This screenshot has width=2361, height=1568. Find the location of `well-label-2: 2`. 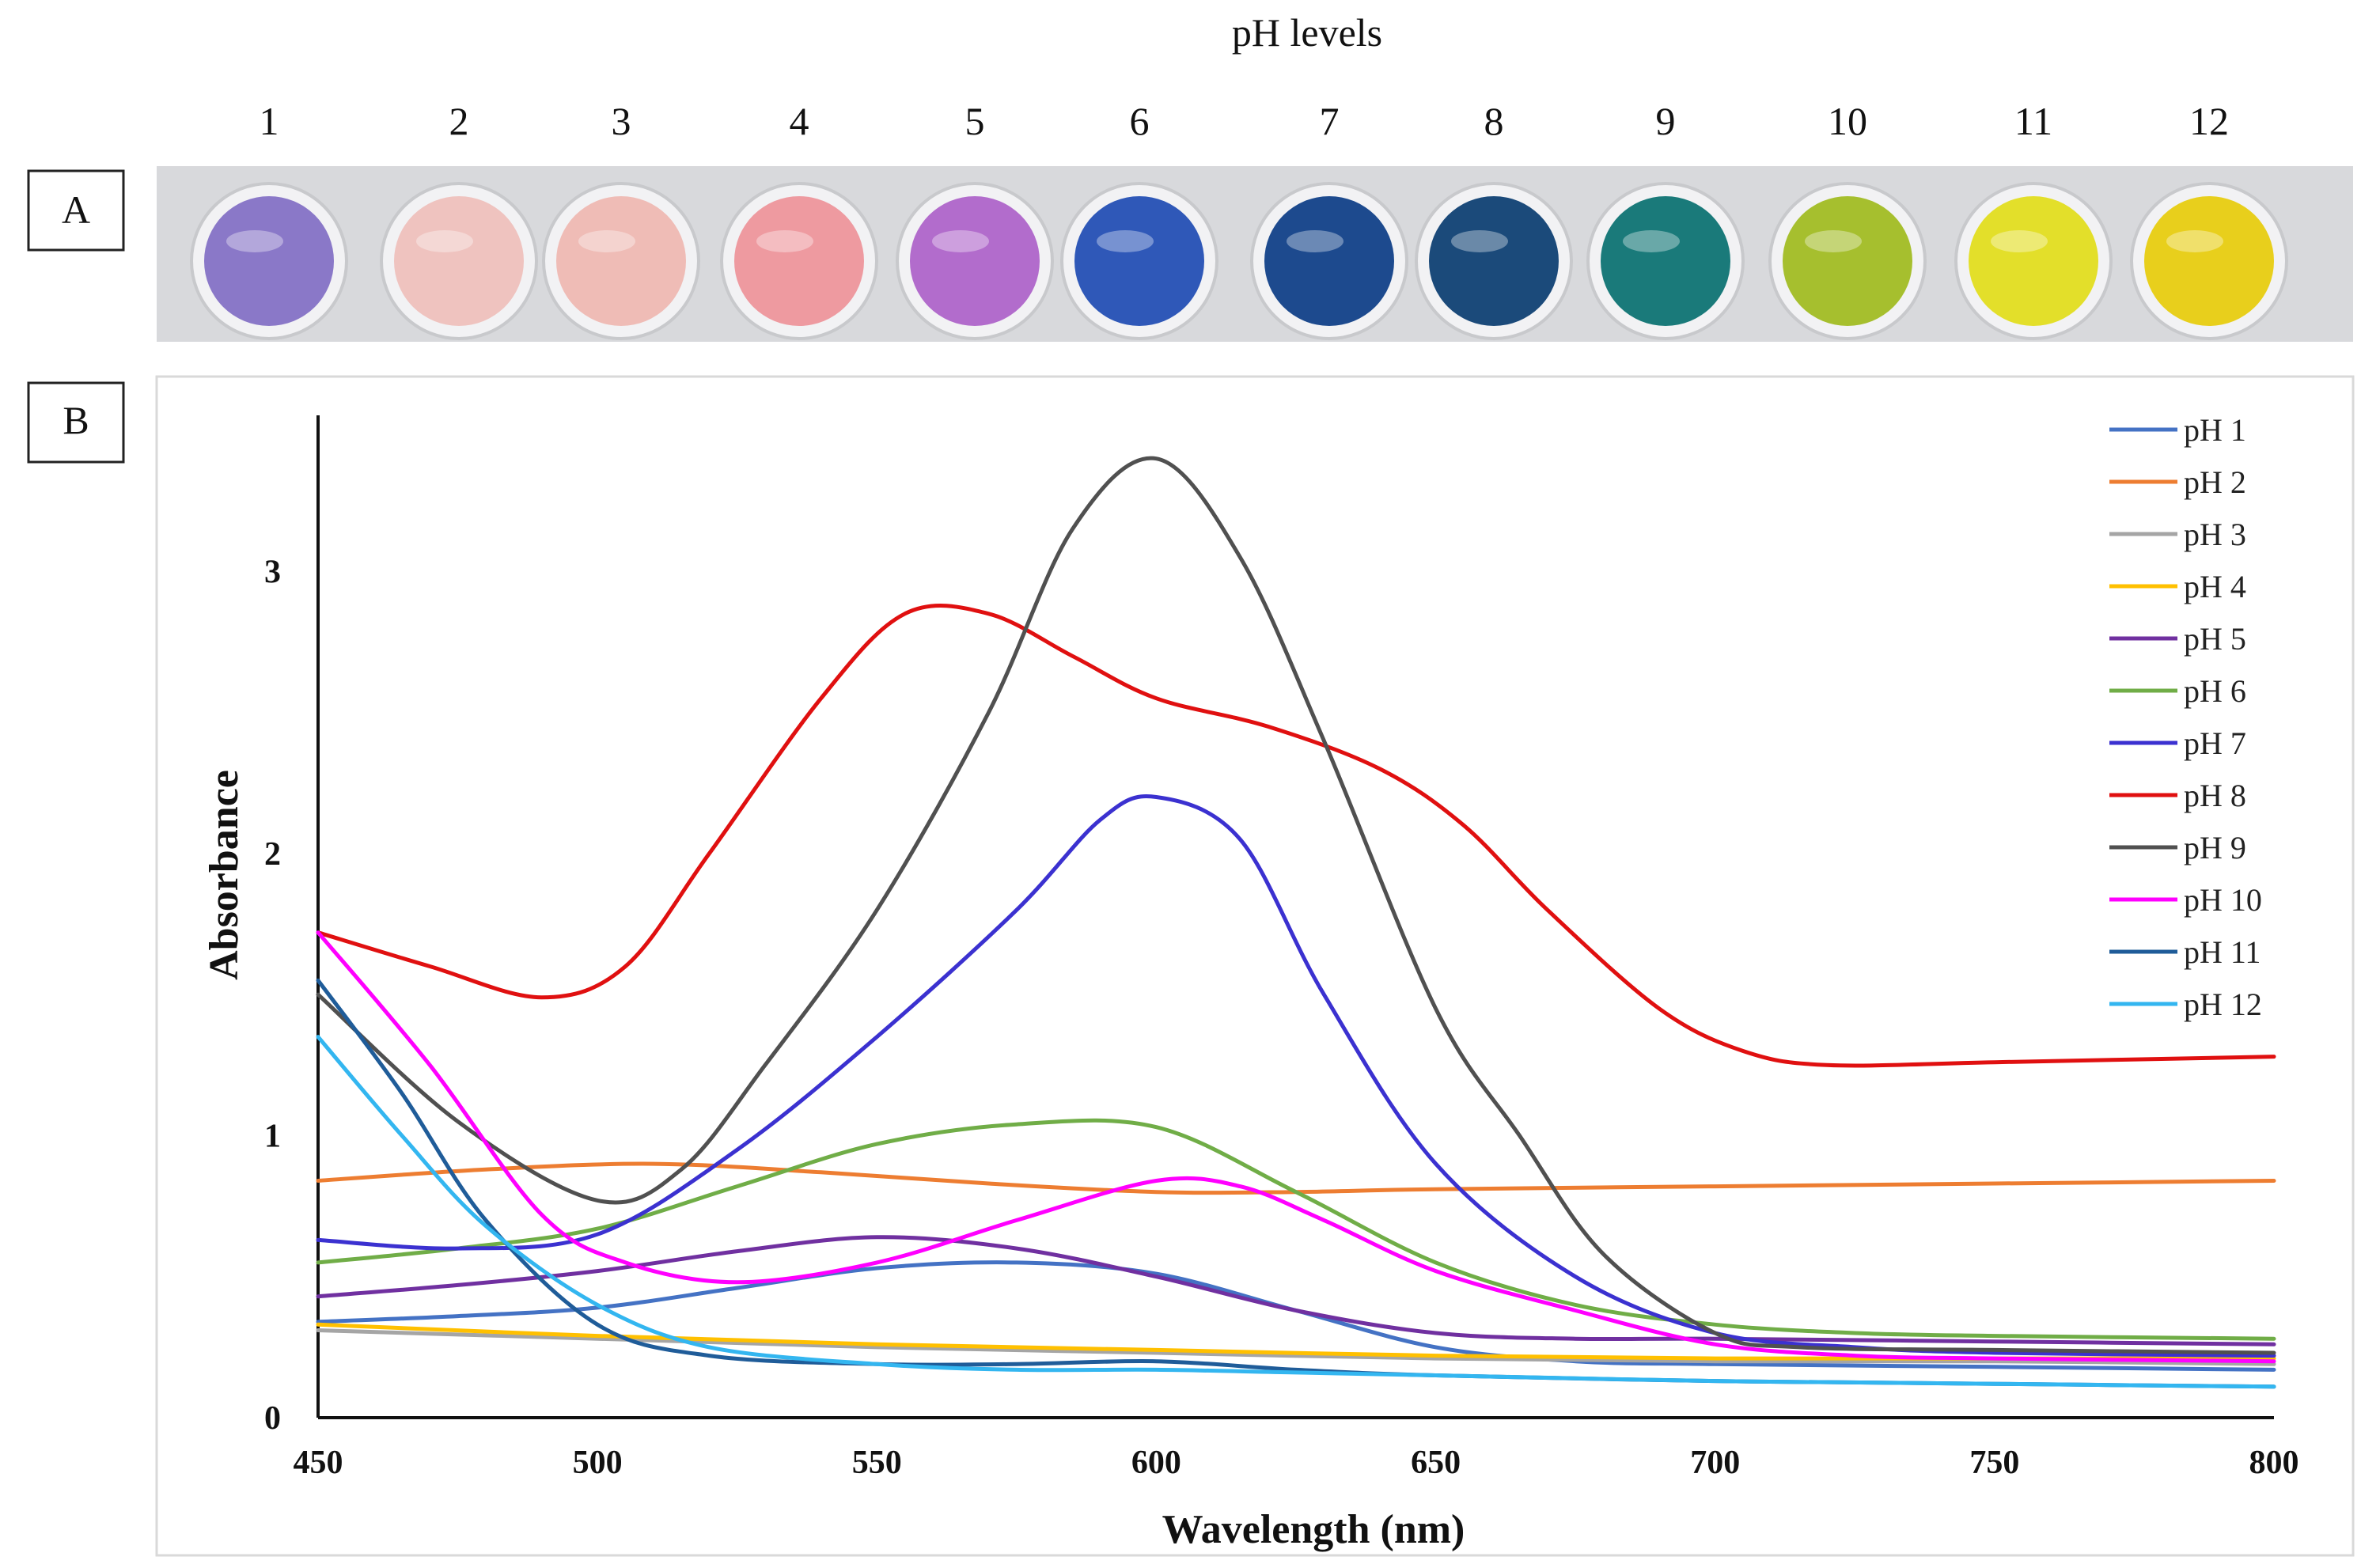

well-label-2: 2 is located at coordinates (459, 121).